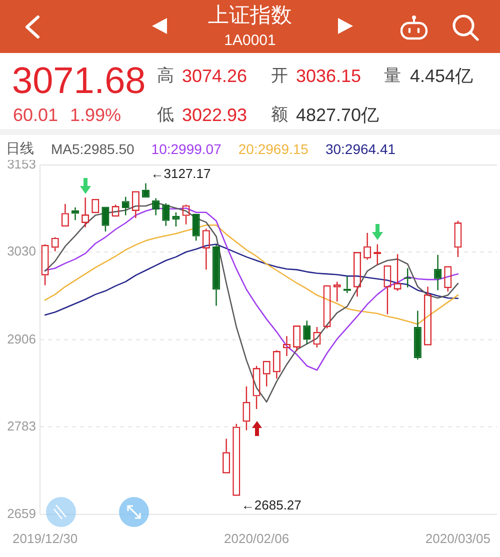  What do you see at coordinates (250, 41) in the screenshot?
I see `chart-subtitle: 1A0001` at bounding box center [250, 41].